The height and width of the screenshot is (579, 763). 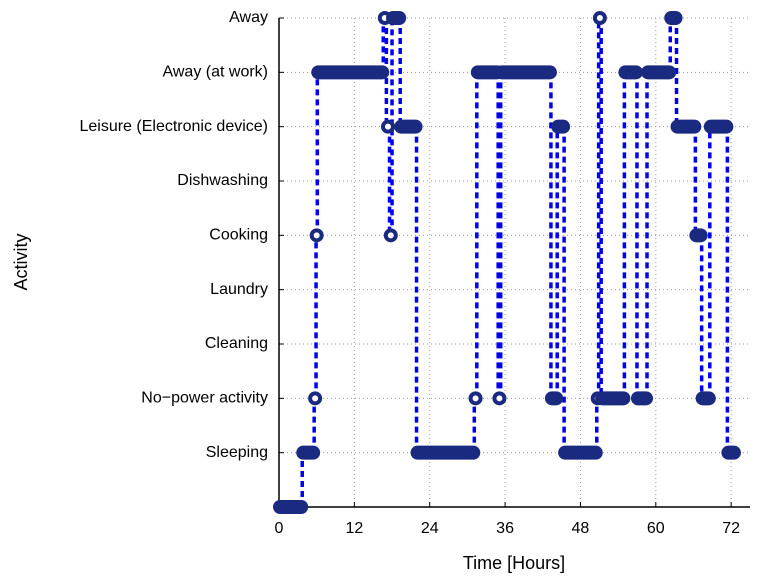 What do you see at coordinates (215, 72) in the screenshot?
I see `y-tick-label: Away (at work)` at bounding box center [215, 72].